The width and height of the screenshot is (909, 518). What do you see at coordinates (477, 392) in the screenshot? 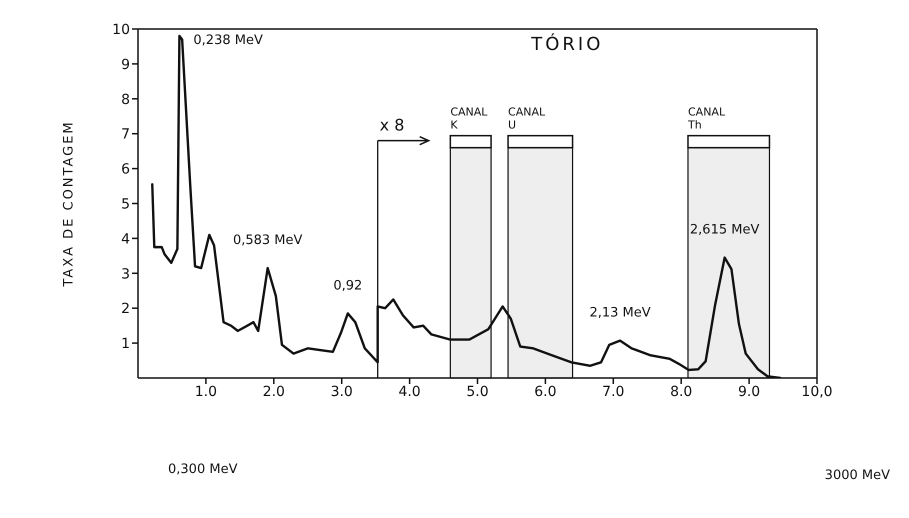
I see `x-tick-label: 5.0` at bounding box center [477, 392].